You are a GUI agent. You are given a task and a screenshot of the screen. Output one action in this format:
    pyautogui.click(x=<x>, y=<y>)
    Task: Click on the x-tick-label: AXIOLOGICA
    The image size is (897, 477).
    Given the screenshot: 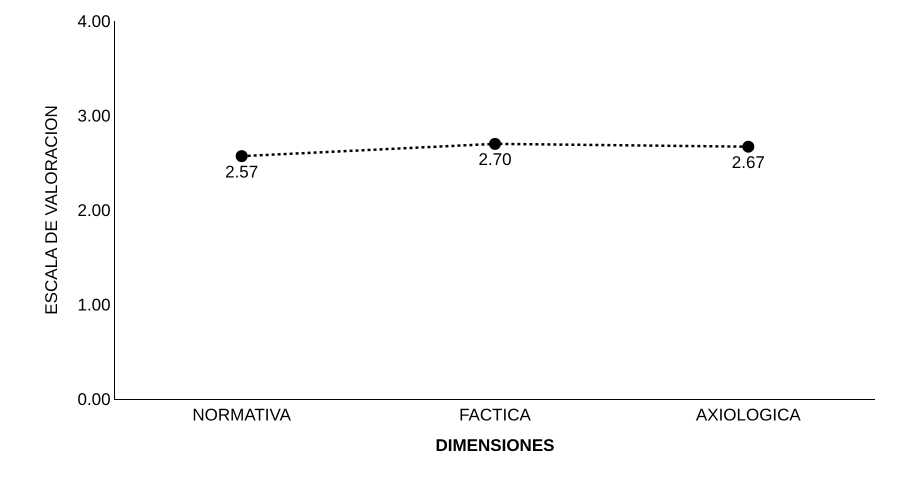 What is the action you would take?
    pyautogui.click(x=749, y=414)
    